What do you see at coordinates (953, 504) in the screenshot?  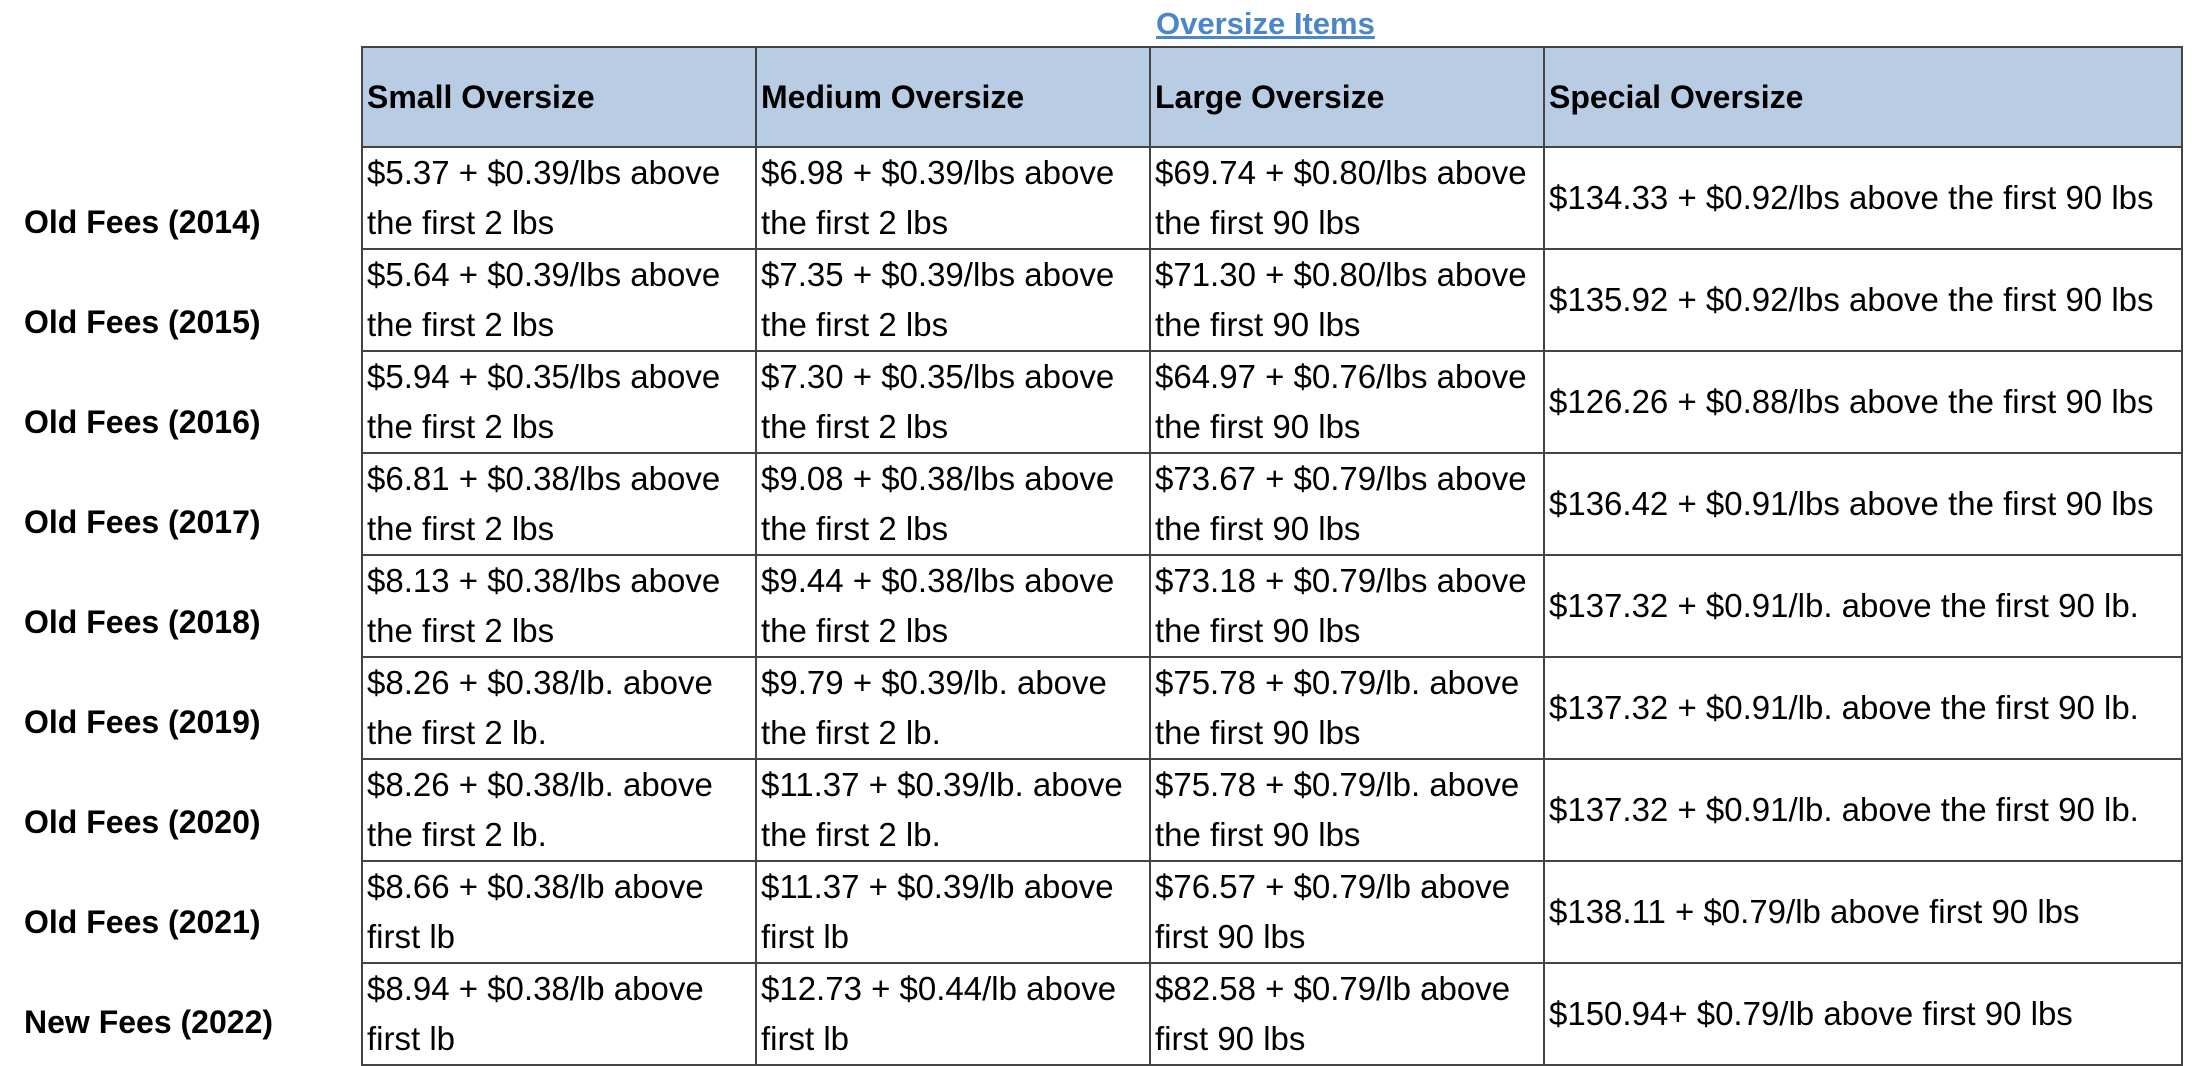 I see `cell-medium: $9.08 + $0.38/lbs above the first 2 lbs` at bounding box center [953, 504].